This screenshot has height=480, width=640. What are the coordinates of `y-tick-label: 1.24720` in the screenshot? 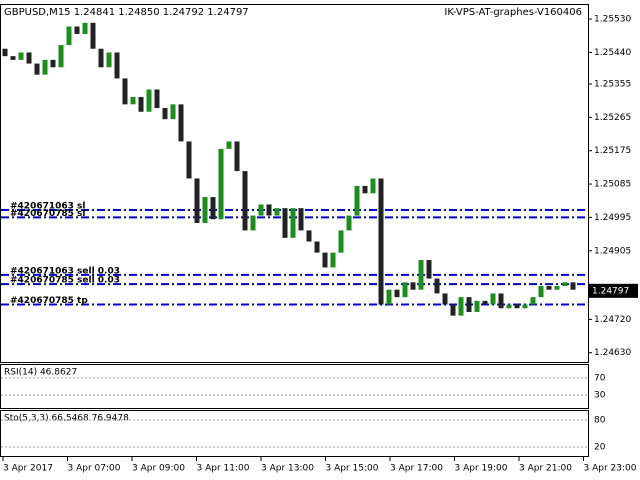 It's located at (612, 320).